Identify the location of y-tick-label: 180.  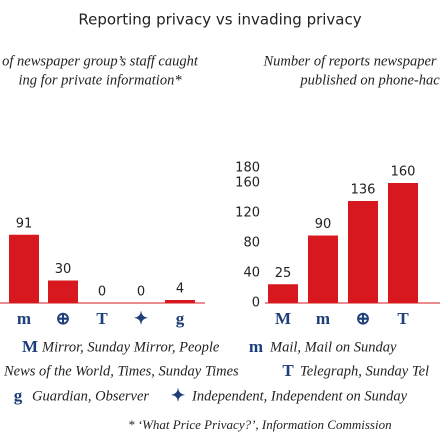
(247, 168).